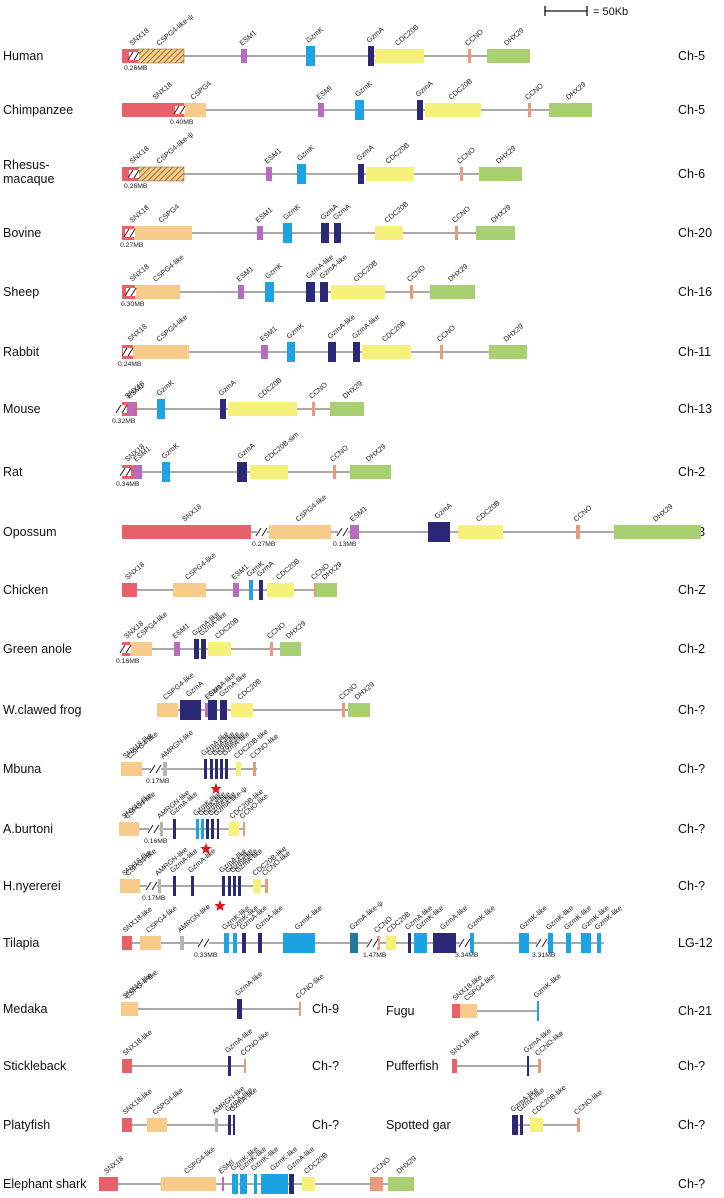  I want to click on gene-label: ESMI, so click(324, 92).